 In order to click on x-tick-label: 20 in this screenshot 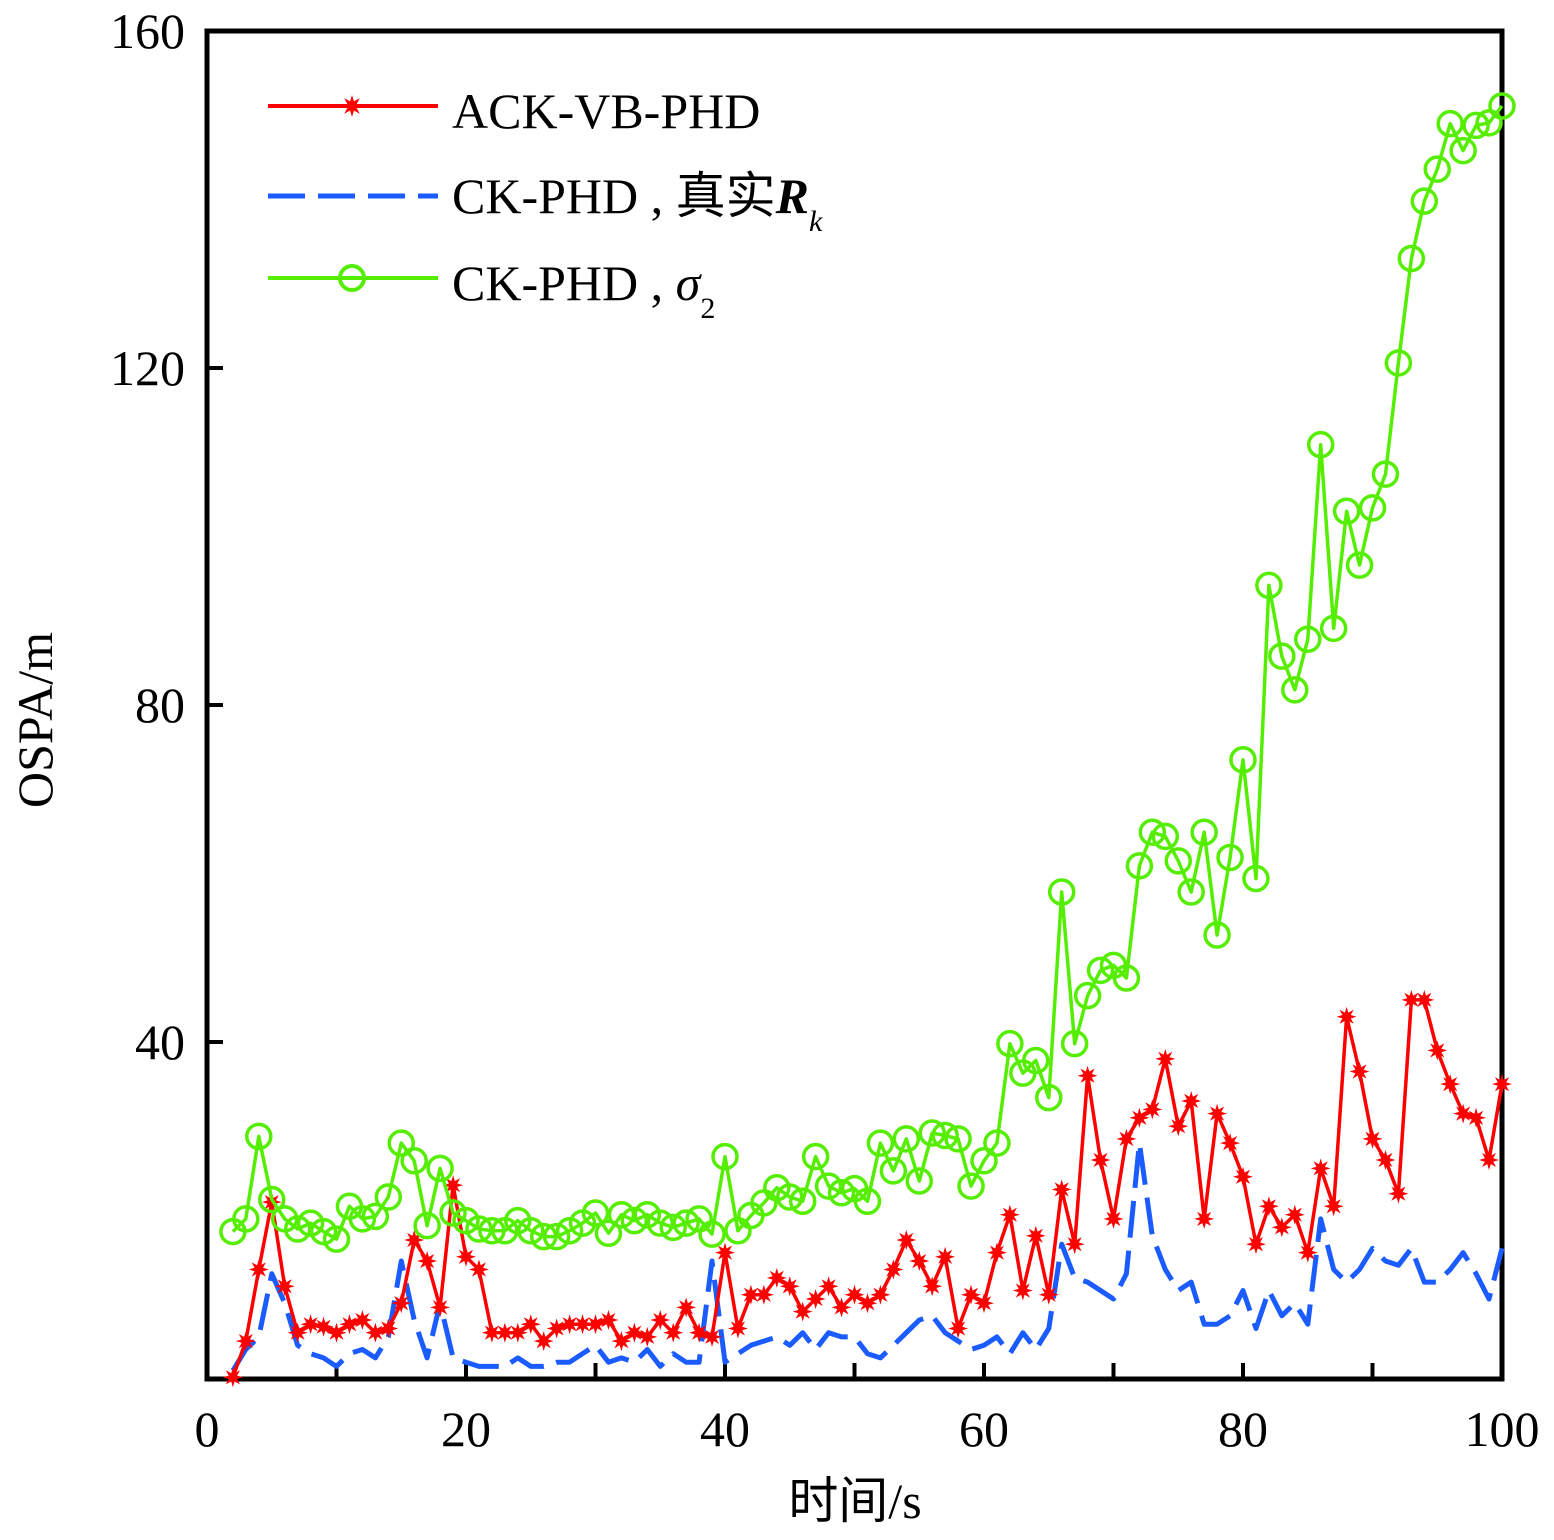, I will do `click(466, 1429)`.